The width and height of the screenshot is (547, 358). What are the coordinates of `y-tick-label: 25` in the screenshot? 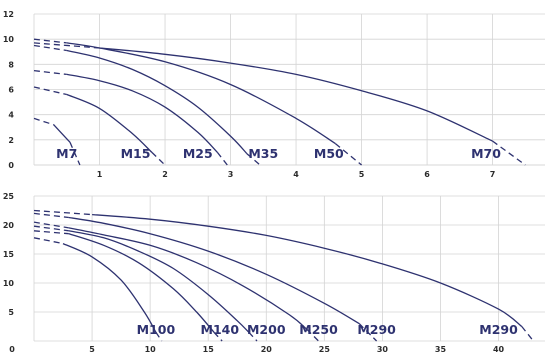 It's located at (9, 196).